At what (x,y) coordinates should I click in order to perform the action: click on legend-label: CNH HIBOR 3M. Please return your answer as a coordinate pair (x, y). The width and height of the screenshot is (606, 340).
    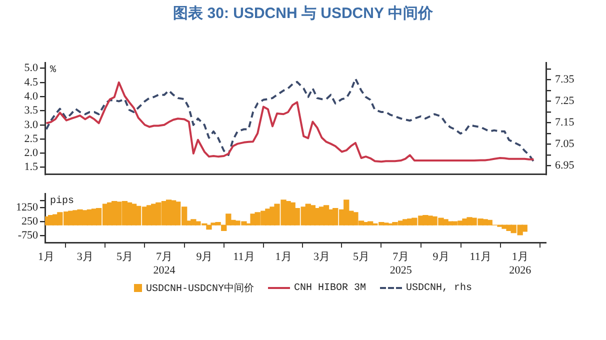
    Looking at the image, I should click on (330, 288).